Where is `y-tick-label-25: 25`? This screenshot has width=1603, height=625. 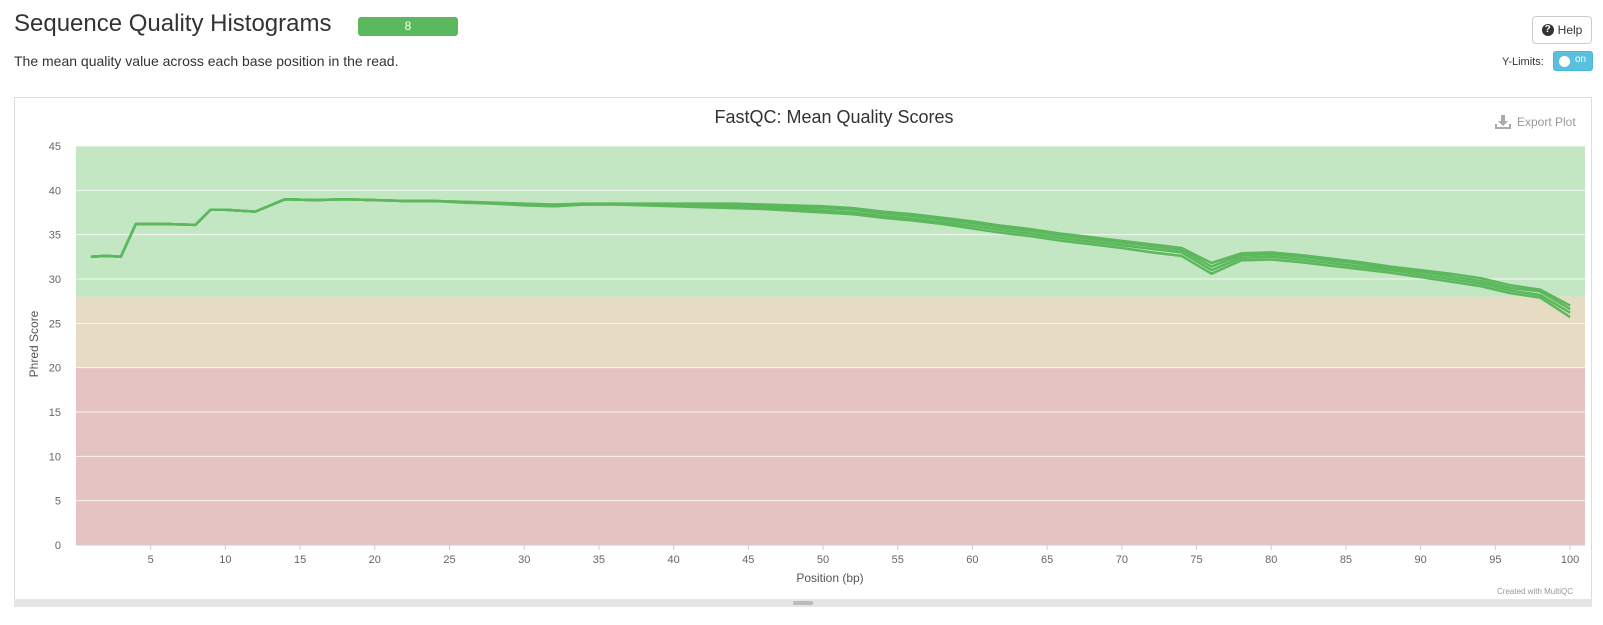
y-tick-label-25: 25 is located at coordinates (55, 324).